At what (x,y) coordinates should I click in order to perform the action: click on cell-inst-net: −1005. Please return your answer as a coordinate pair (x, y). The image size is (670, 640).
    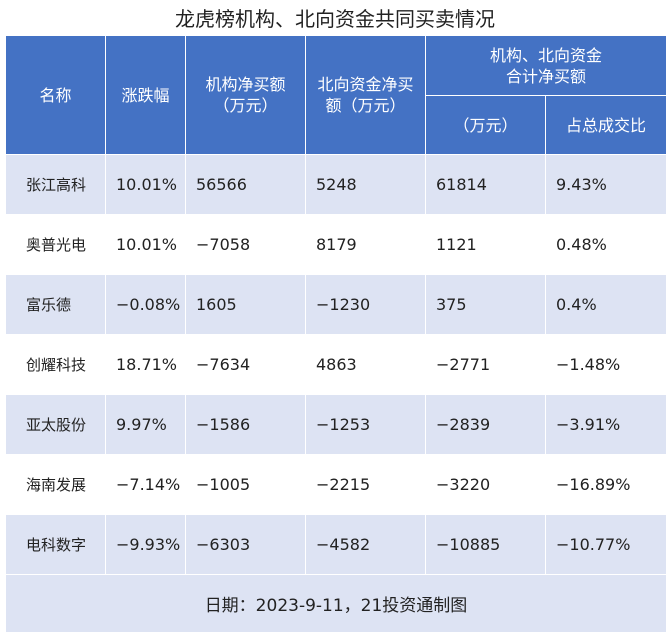
    Looking at the image, I should click on (245, 484).